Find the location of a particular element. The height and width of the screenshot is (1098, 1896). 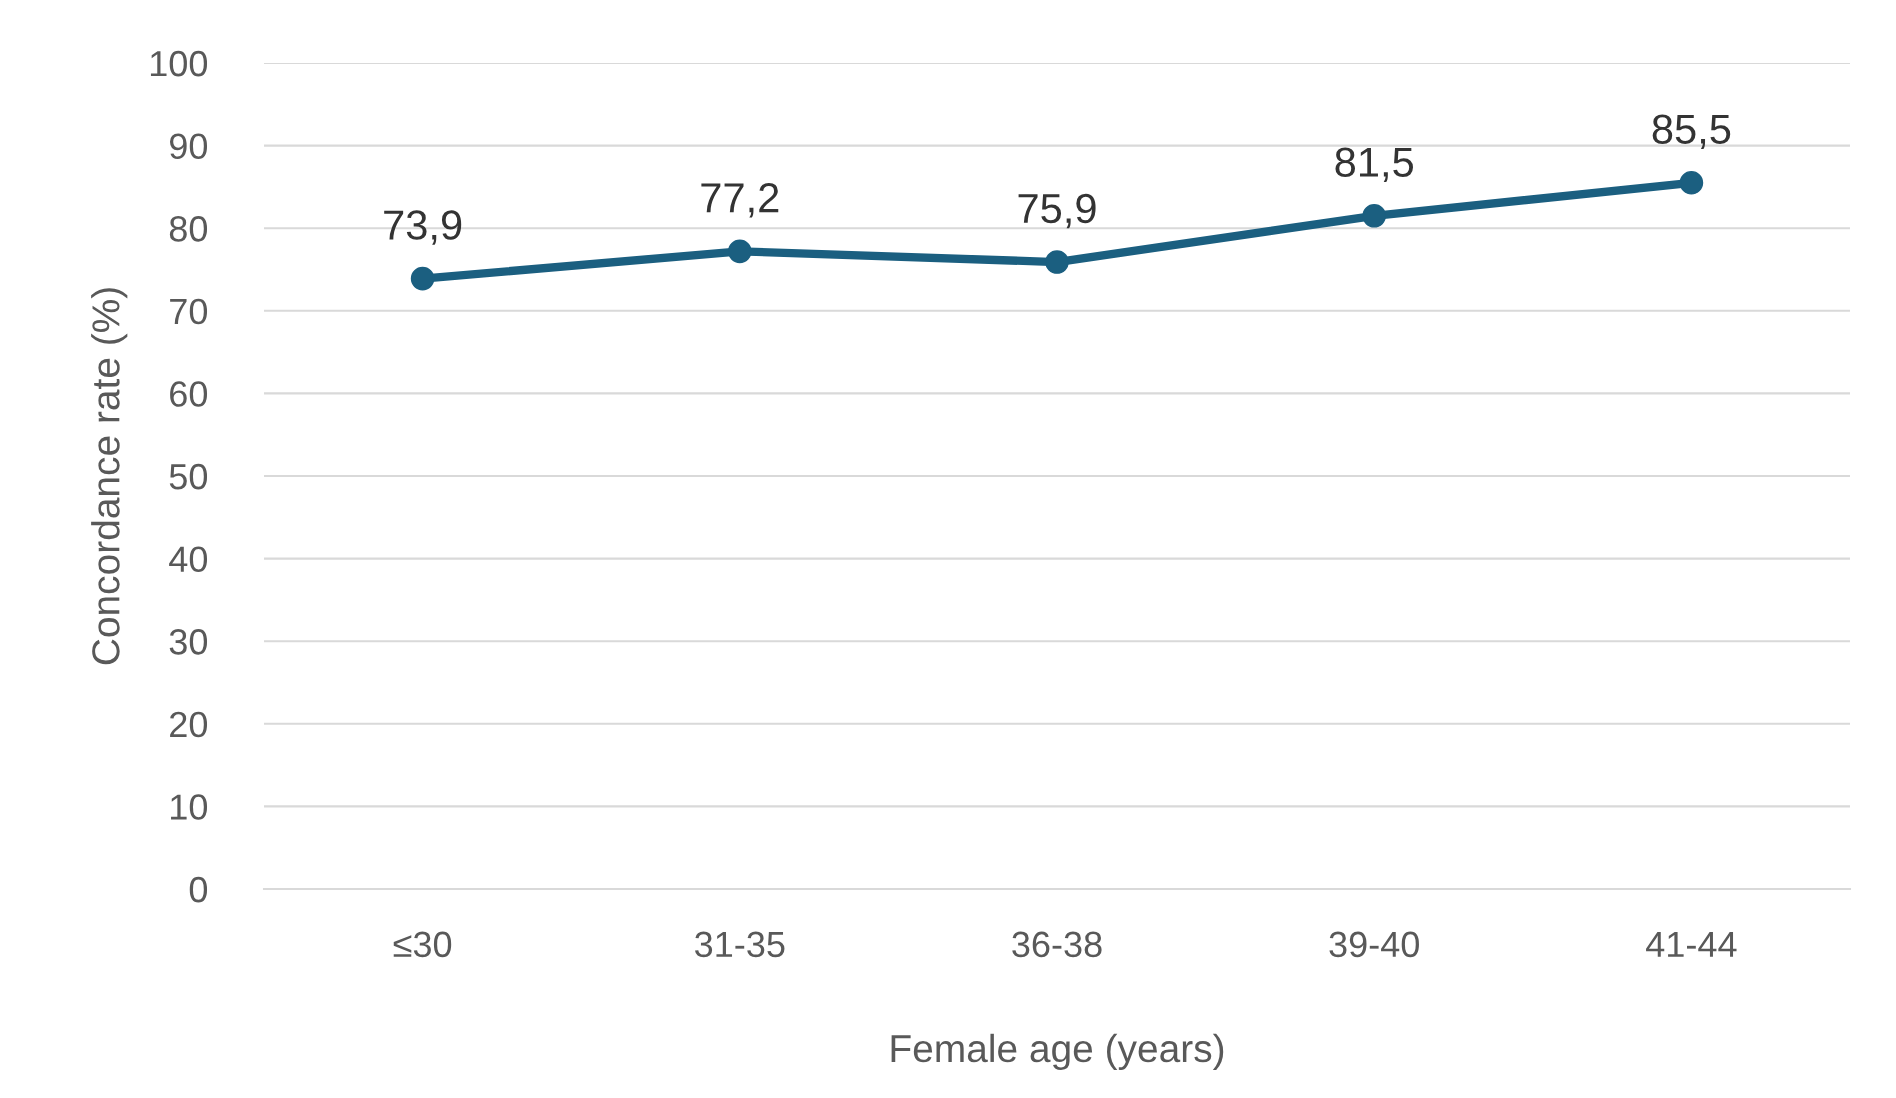

data-label: 75,9 is located at coordinates (1057, 211).